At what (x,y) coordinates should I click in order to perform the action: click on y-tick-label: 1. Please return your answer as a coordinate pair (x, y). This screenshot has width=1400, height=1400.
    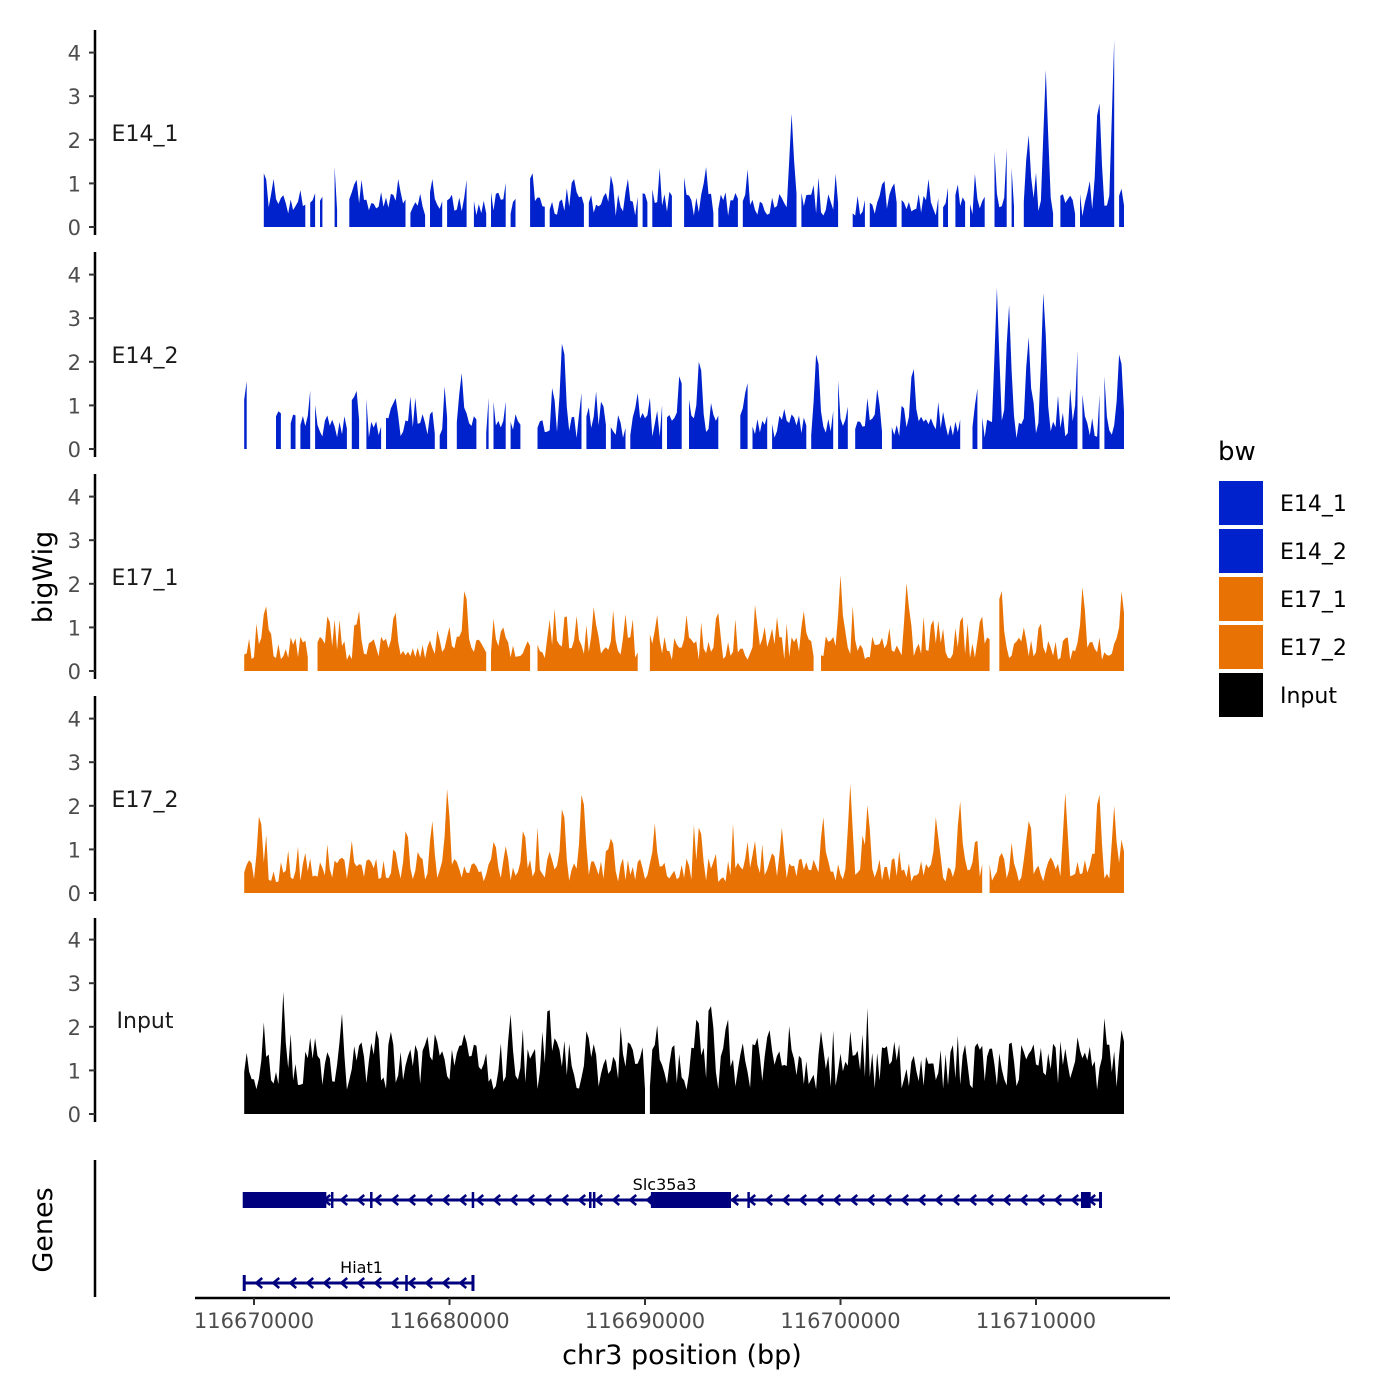
    Looking at the image, I should click on (74, 850).